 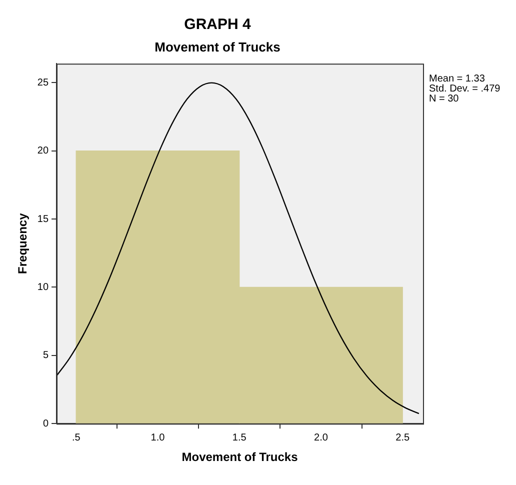 I want to click on y-tick-label: 0, so click(x=45, y=424).